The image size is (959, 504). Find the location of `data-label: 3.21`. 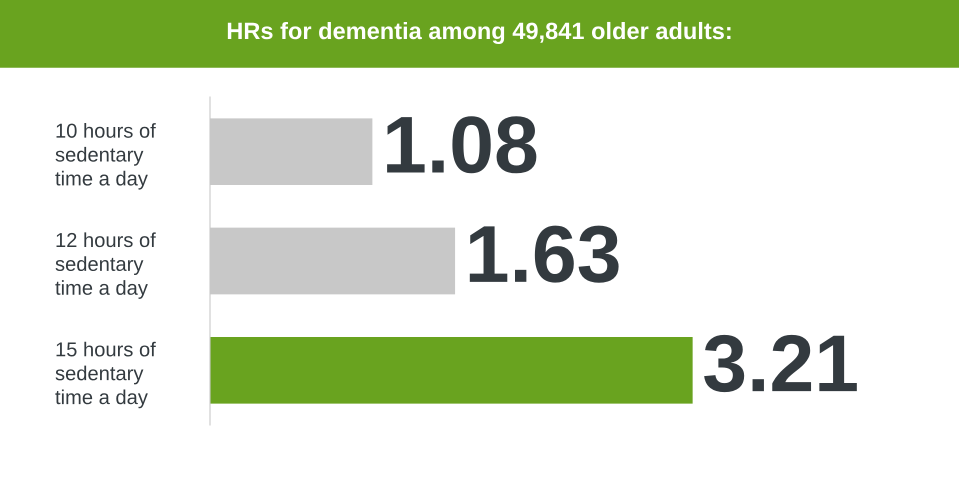

data-label: 3.21 is located at coordinates (780, 363).